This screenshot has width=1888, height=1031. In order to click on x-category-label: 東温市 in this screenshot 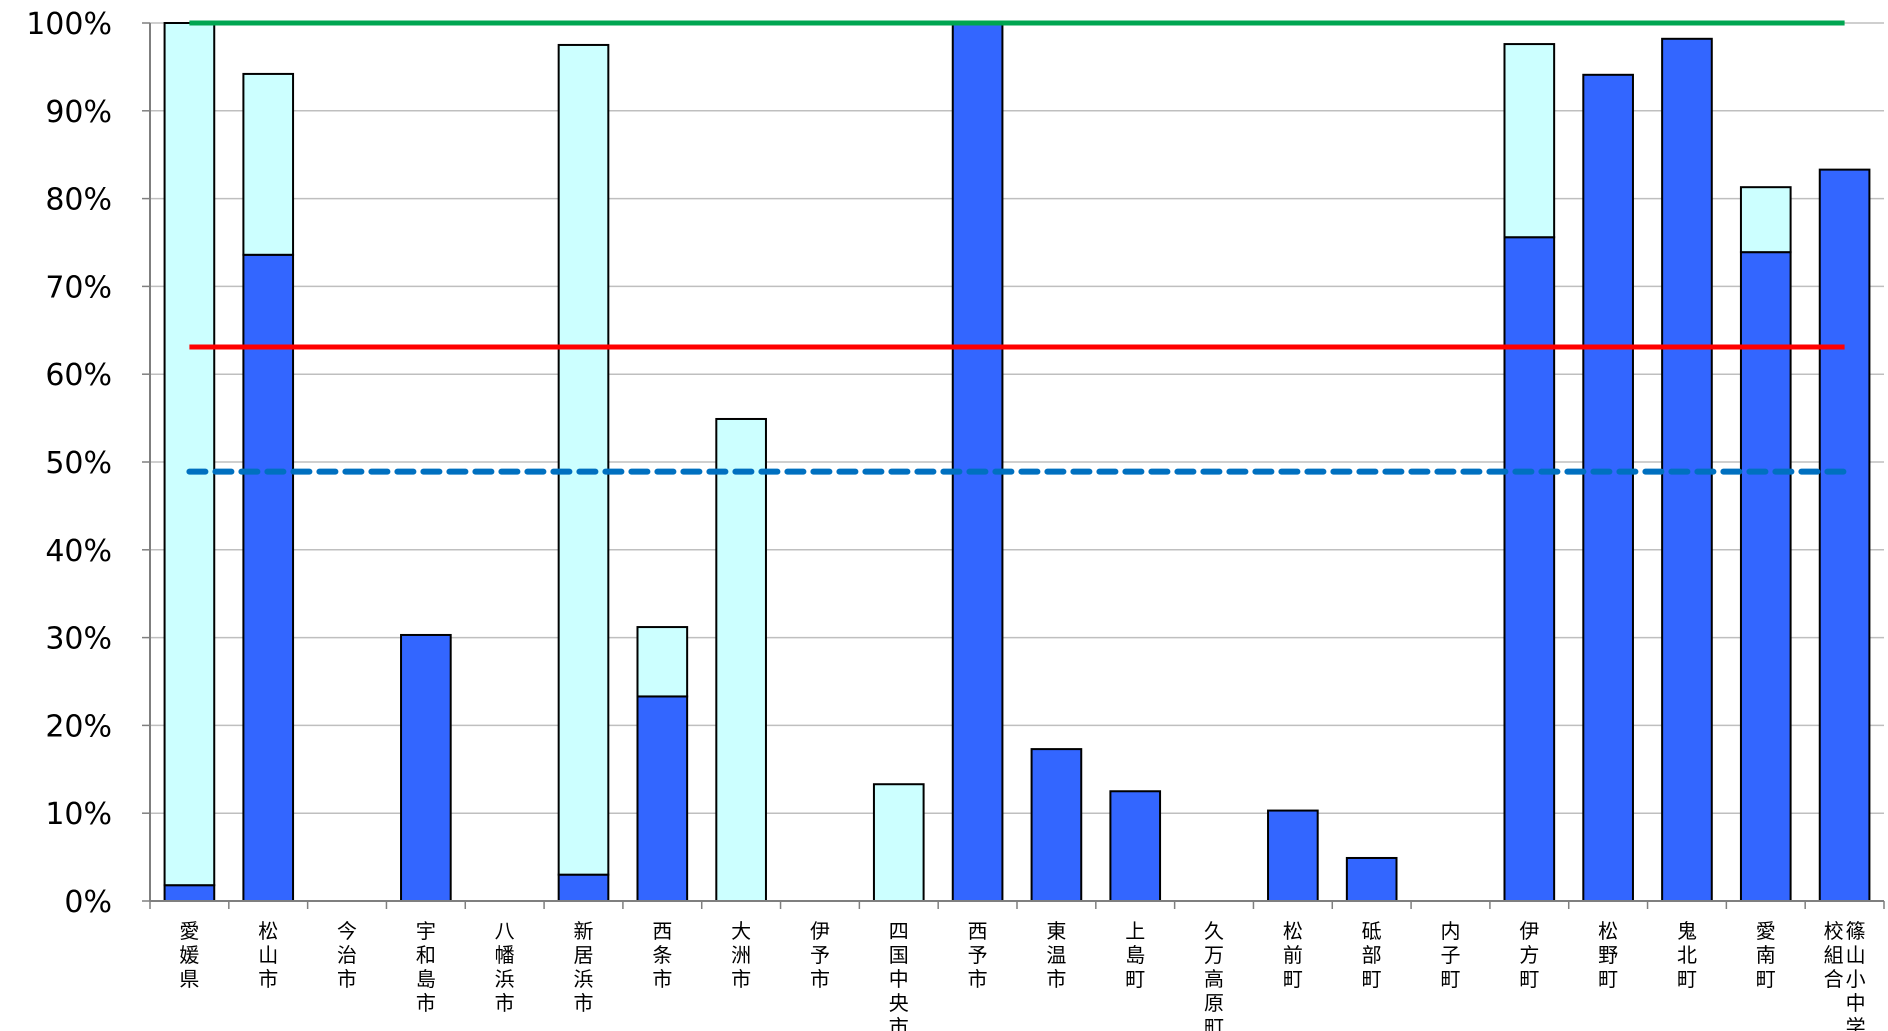, I will do `click(1056, 955)`.